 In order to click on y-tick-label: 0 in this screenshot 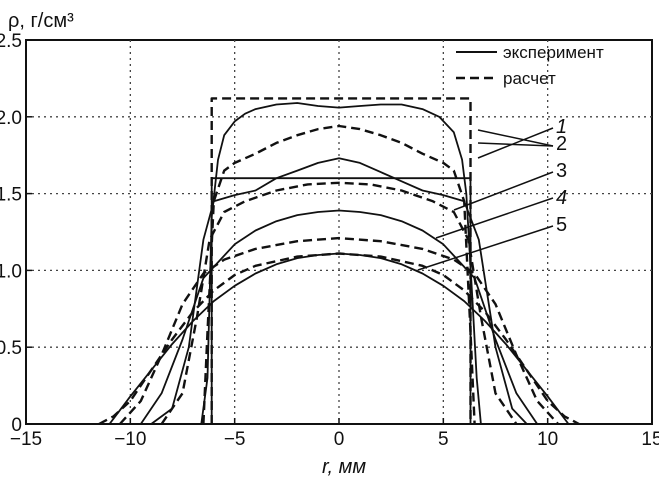, I will do `click(16, 425)`.